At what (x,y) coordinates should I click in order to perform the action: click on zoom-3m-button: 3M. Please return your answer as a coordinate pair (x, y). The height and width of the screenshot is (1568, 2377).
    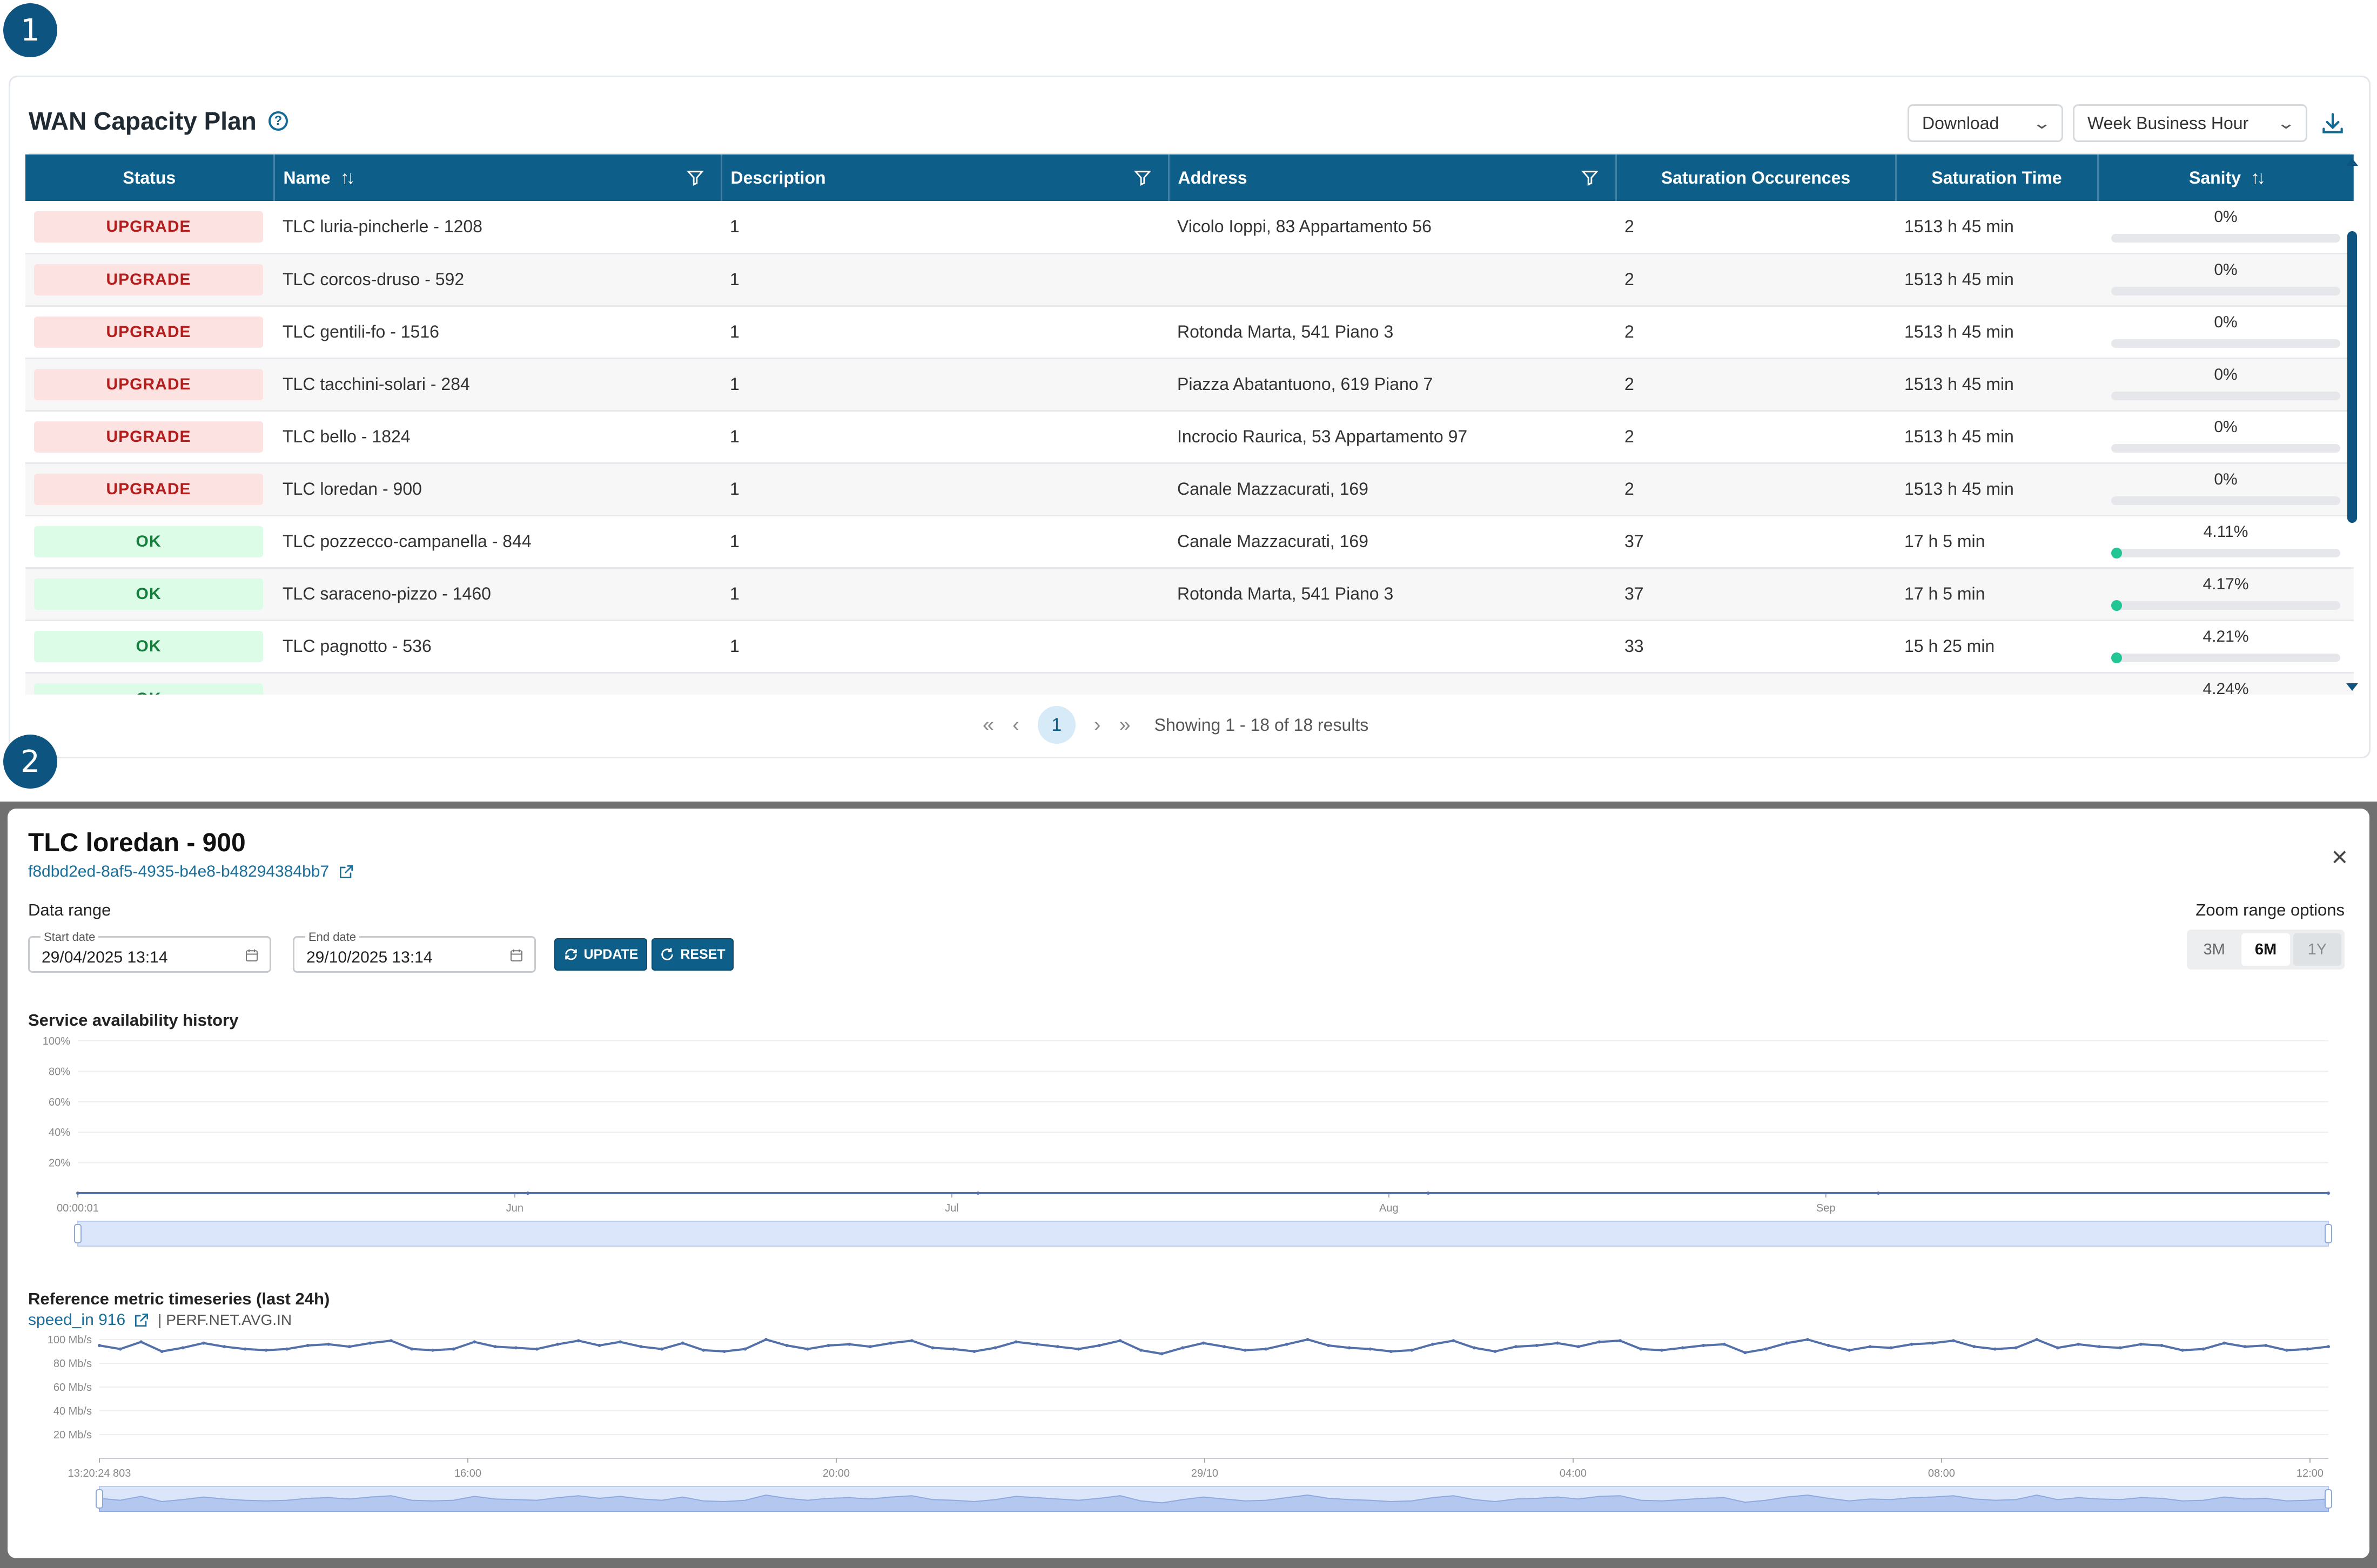
    Looking at the image, I should click on (2214, 949).